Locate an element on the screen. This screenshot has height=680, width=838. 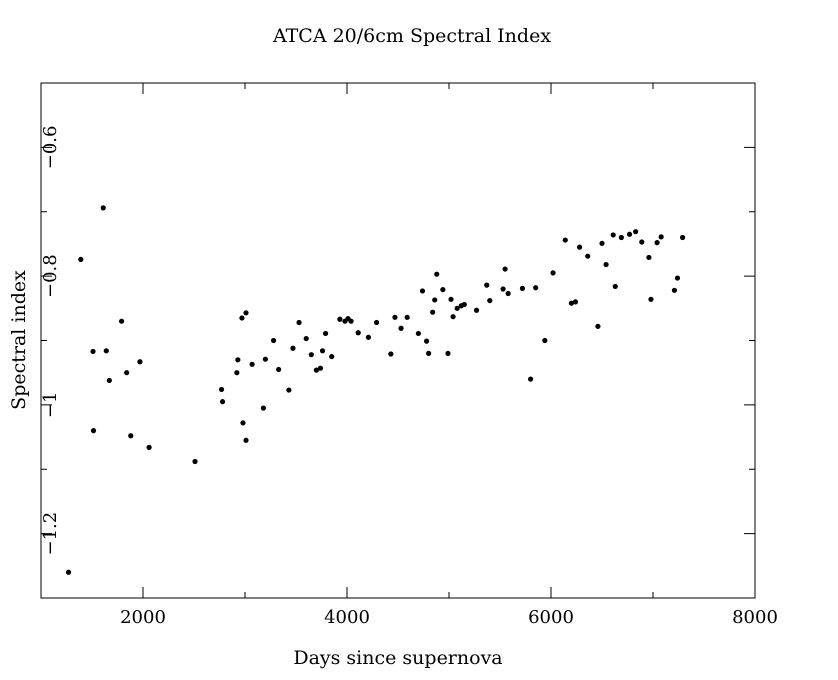
y-axis-label: Spectral index is located at coordinates (19, 340).